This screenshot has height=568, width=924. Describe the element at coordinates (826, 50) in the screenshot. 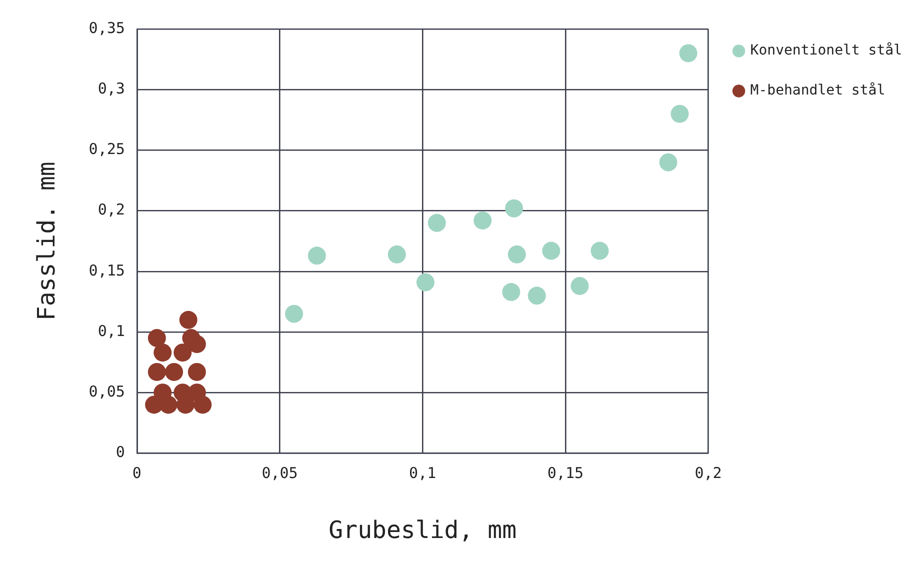

I see `legend-label: Konventionelt stål` at that location.